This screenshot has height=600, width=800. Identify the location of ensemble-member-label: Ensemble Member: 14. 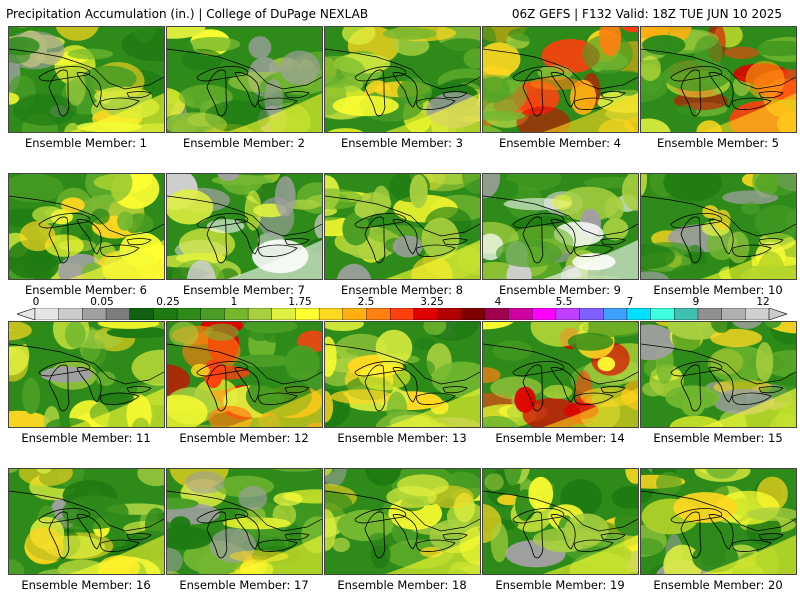
(560, 438).